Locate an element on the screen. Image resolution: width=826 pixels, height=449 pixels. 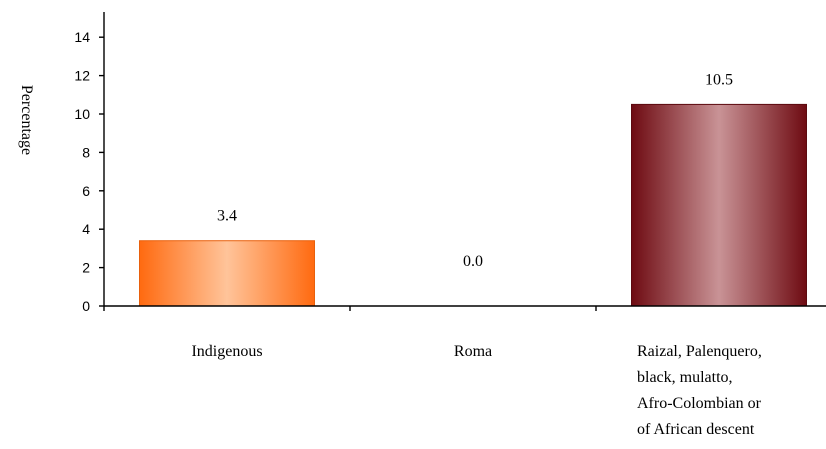
category-label-1-line-0: Roma is located at coordinates (473, 351).